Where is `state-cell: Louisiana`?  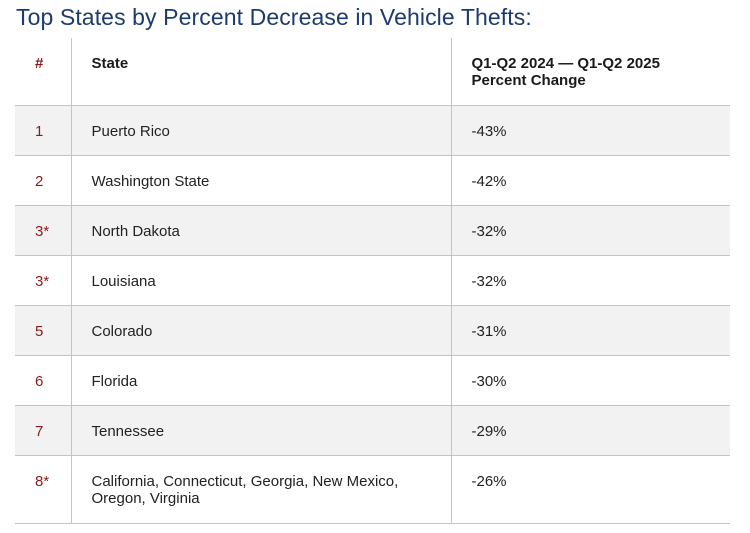 state-cell: Louisiana is located at coordinates (261, 280).